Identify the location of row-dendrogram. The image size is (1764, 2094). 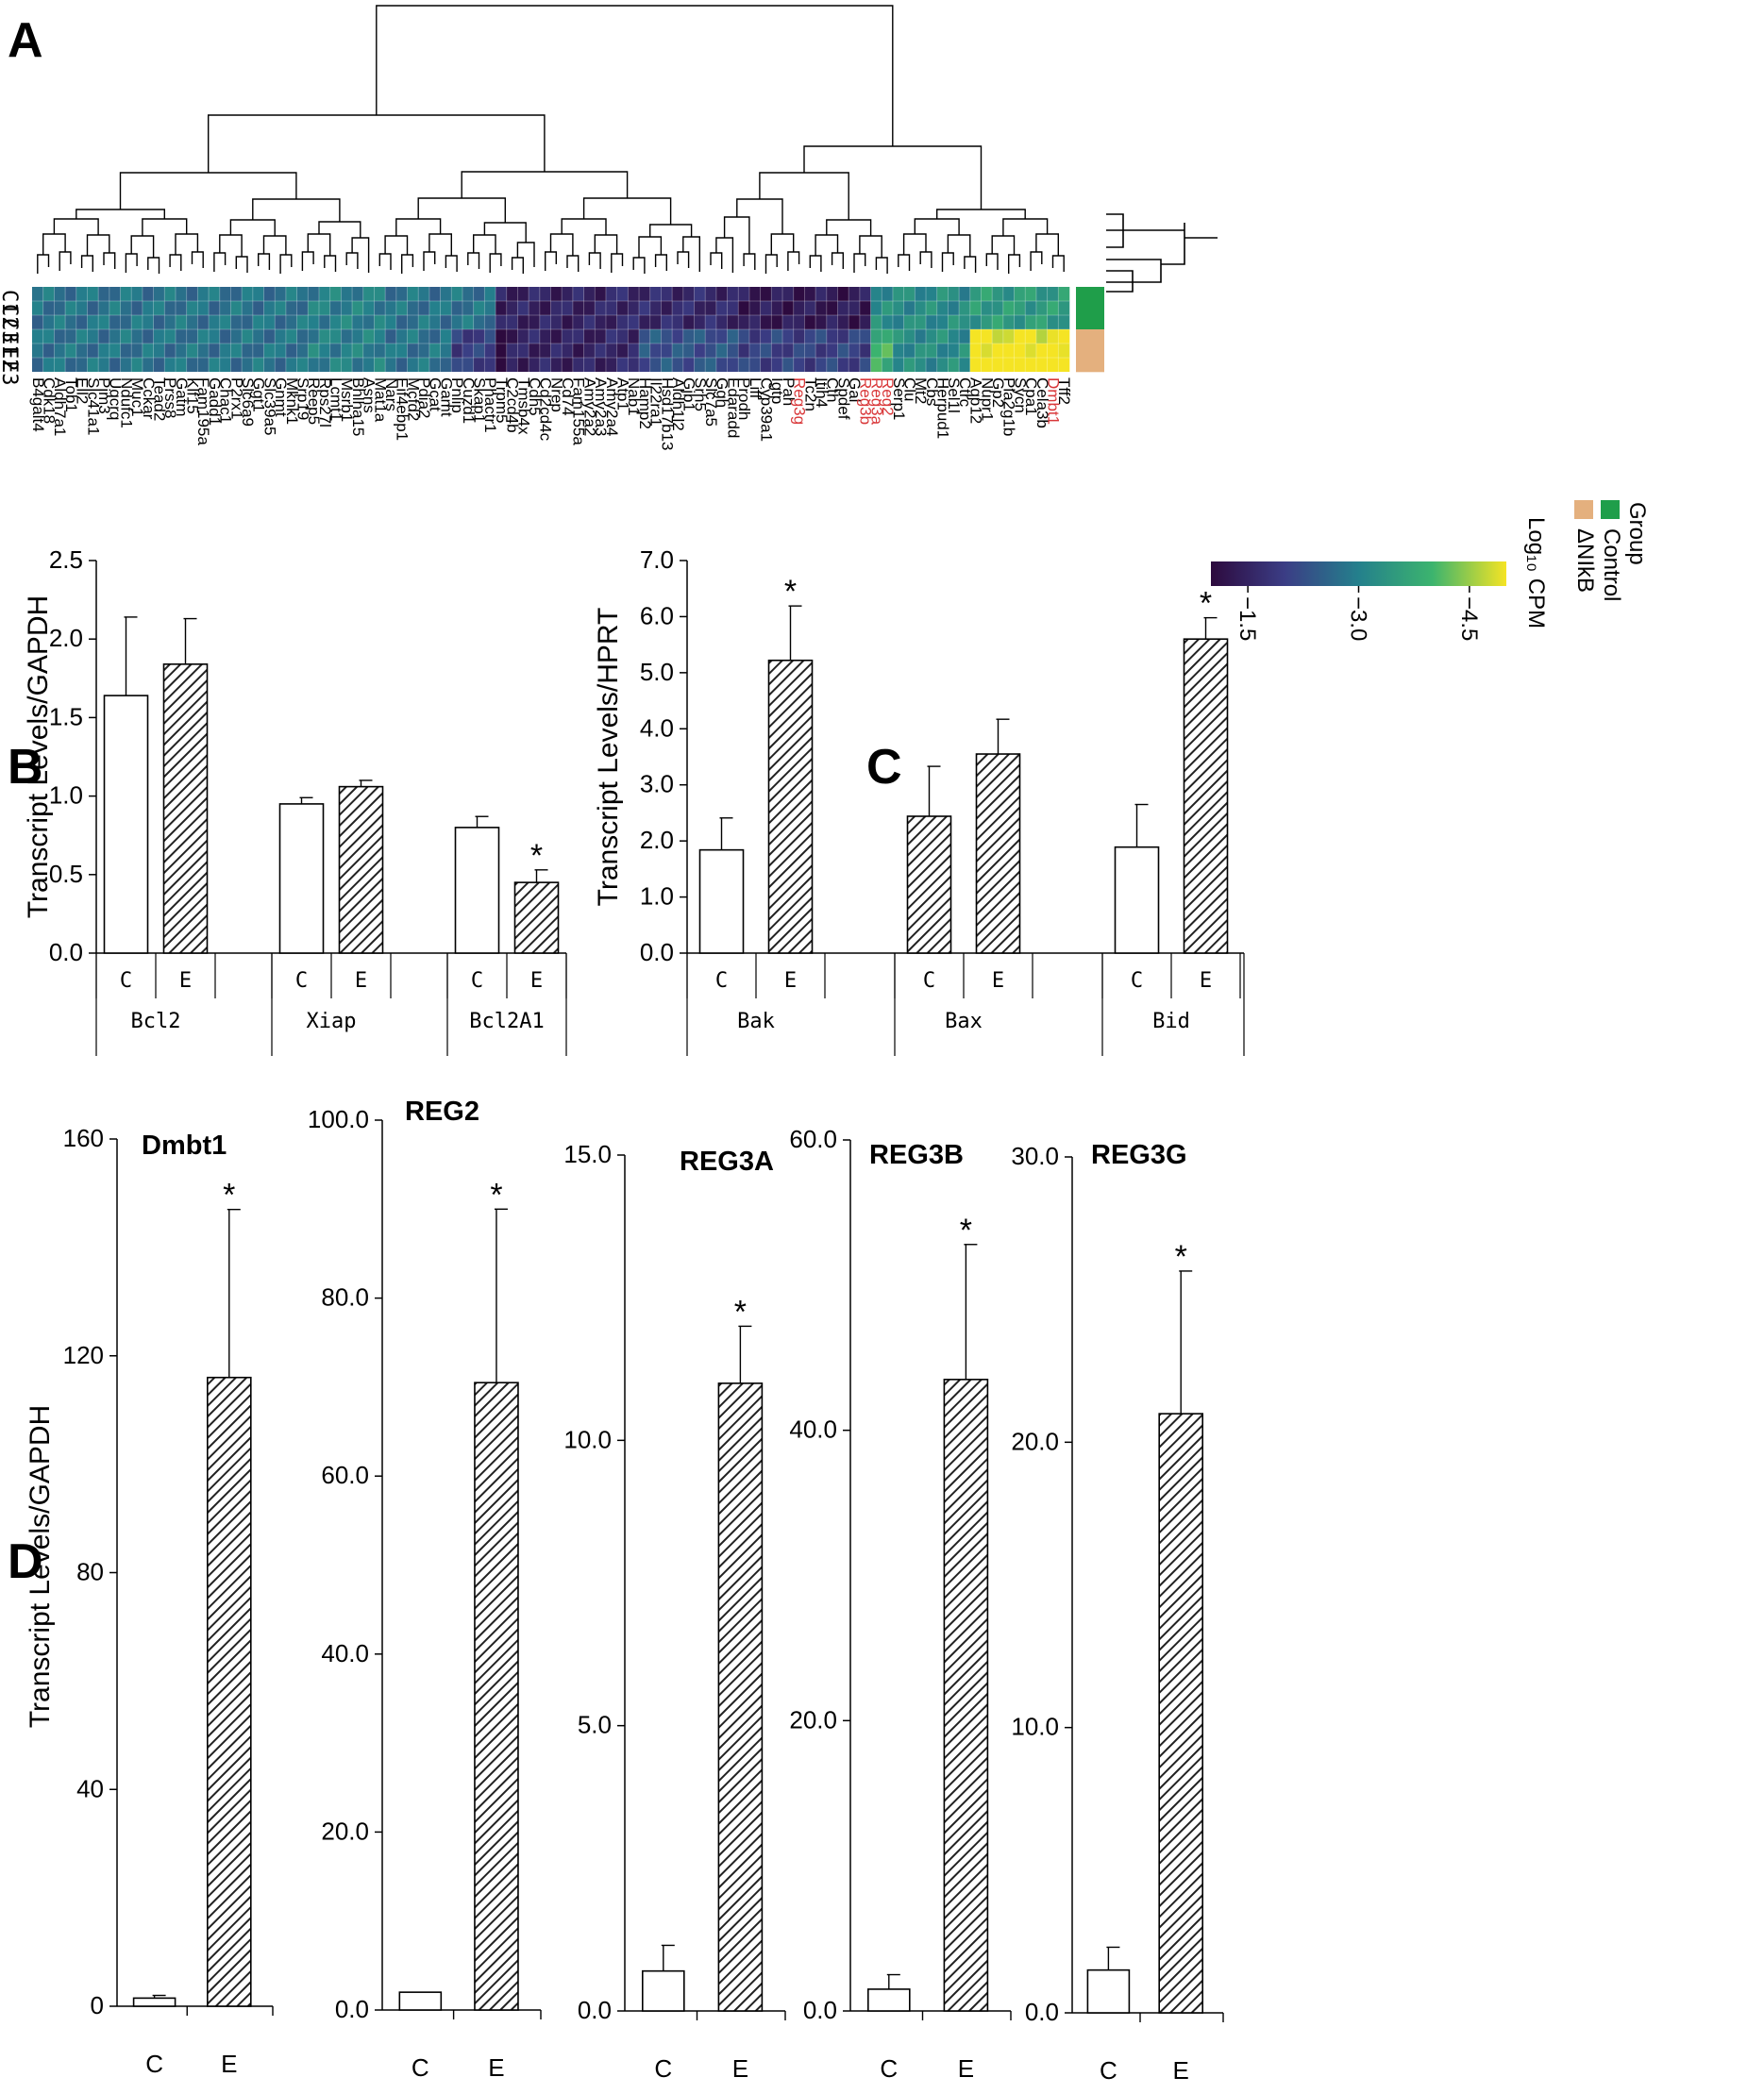
(1162, 253).